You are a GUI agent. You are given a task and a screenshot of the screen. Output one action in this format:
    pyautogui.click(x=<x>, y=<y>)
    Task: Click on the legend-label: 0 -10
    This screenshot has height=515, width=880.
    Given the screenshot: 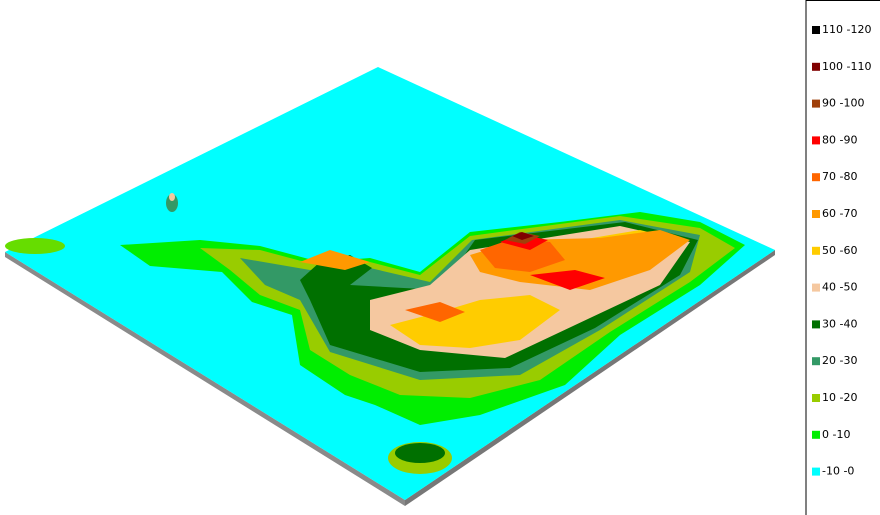 What is the action you would take?
    pyautogui.click(x=836, y=434)
    